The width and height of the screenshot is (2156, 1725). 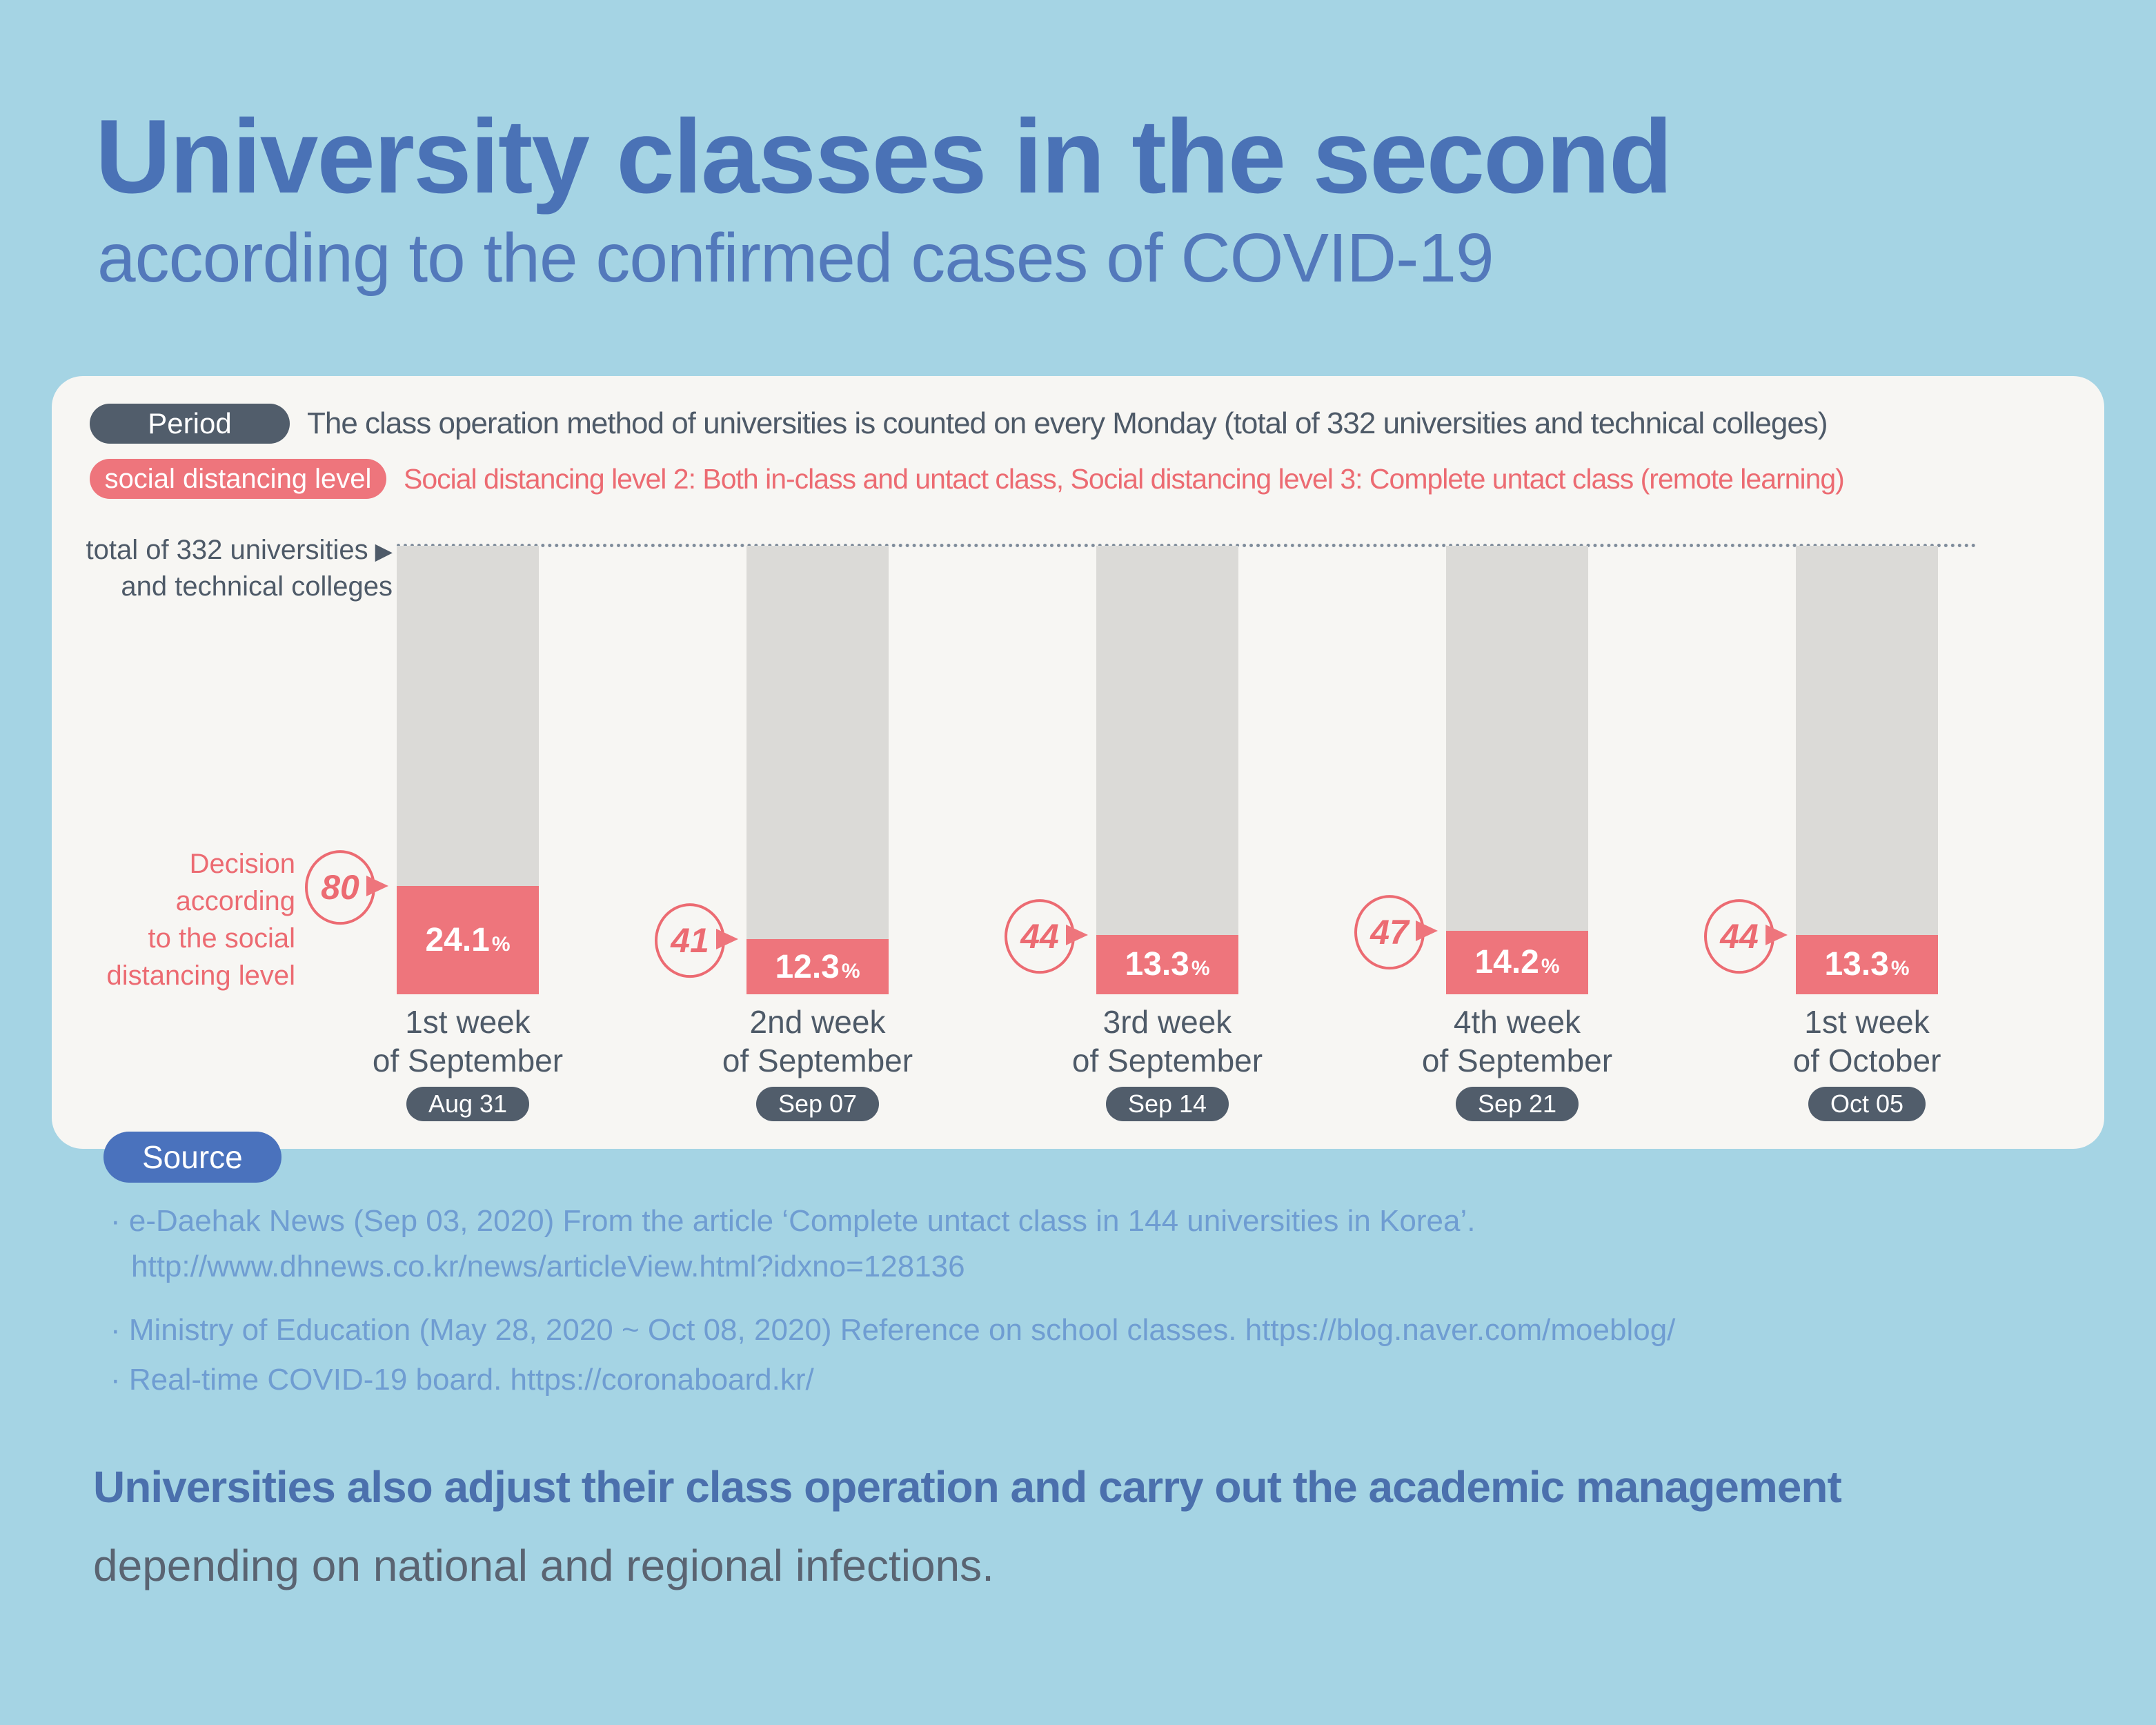 What do you see at coordinates (201, 975) in the screenshot?
I see `decision-note-line3: distancing level` at bounding box center [201, 975].